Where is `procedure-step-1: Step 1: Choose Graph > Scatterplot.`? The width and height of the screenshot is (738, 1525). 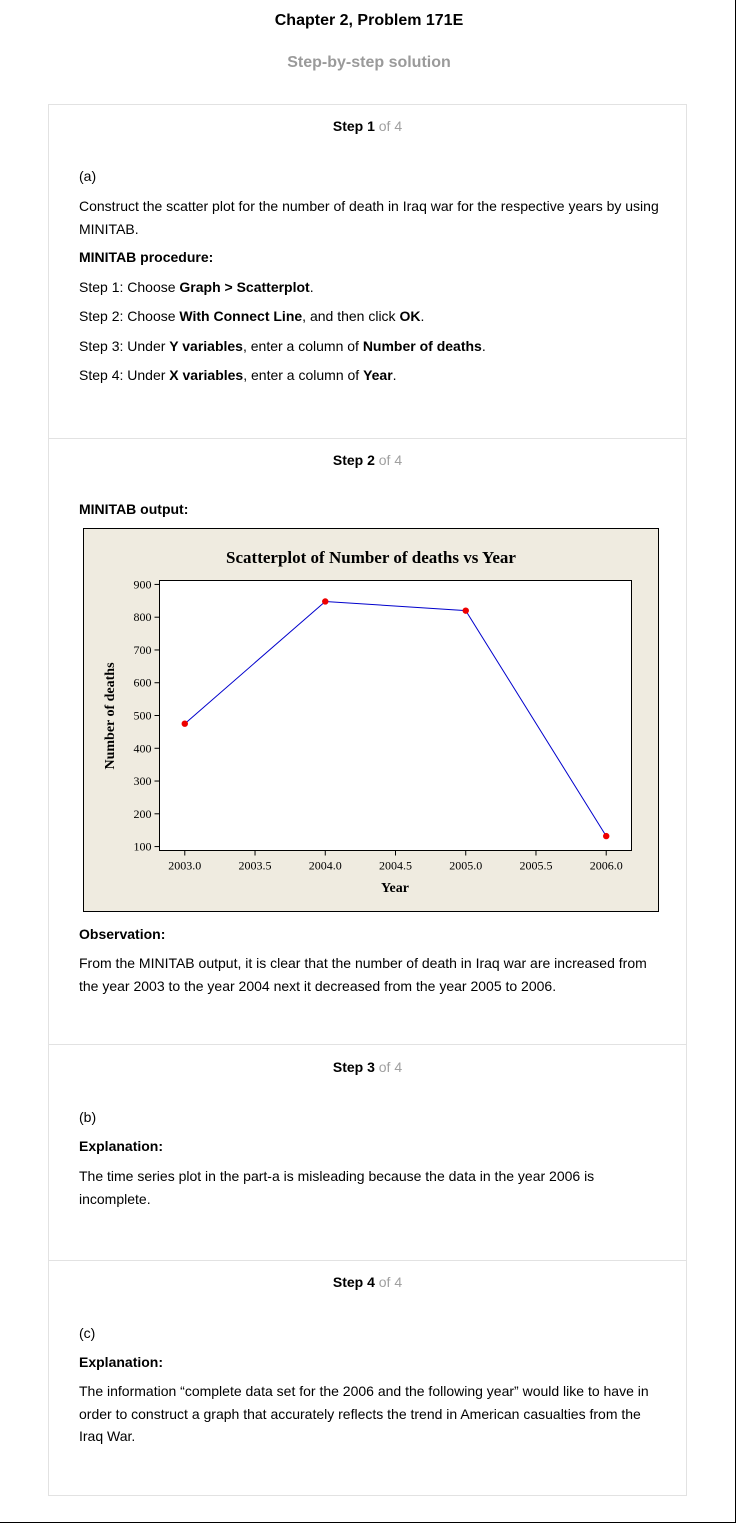
procedure-step-1: Step 1: Choose Graph > Scatterplot. is located at coordinates (196, 287).